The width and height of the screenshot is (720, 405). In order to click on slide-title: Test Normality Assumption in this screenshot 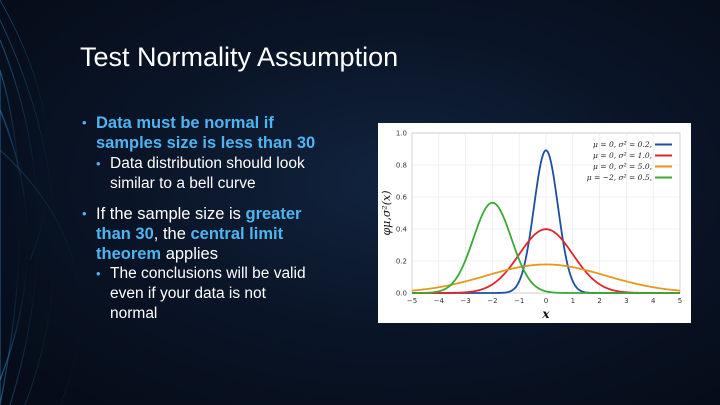, I will do `click(239, 57)`.